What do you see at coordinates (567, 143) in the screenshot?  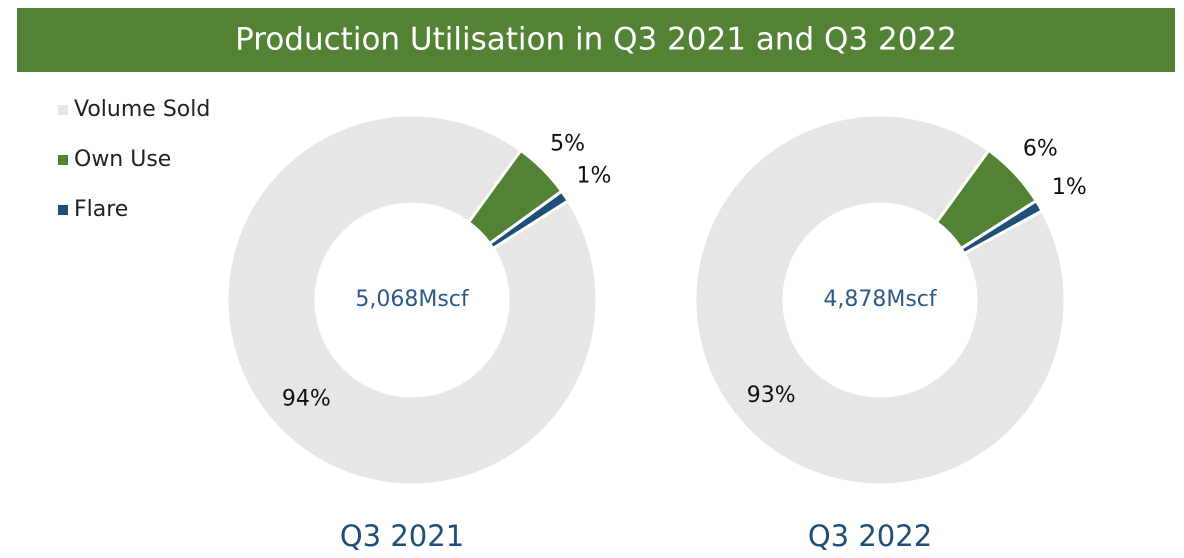 I see `data-label: 5%` at bounding box center [567, 143].